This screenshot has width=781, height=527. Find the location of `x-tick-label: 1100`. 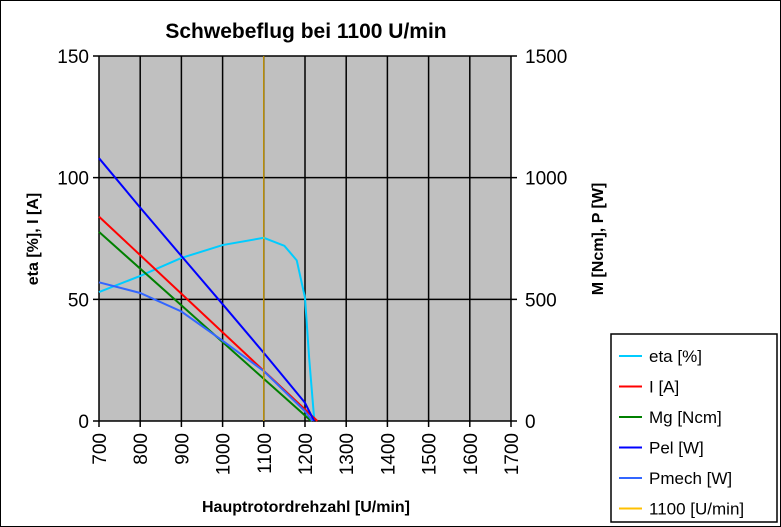

x-tick-label: 1100 is located at coordinates (265, 453).